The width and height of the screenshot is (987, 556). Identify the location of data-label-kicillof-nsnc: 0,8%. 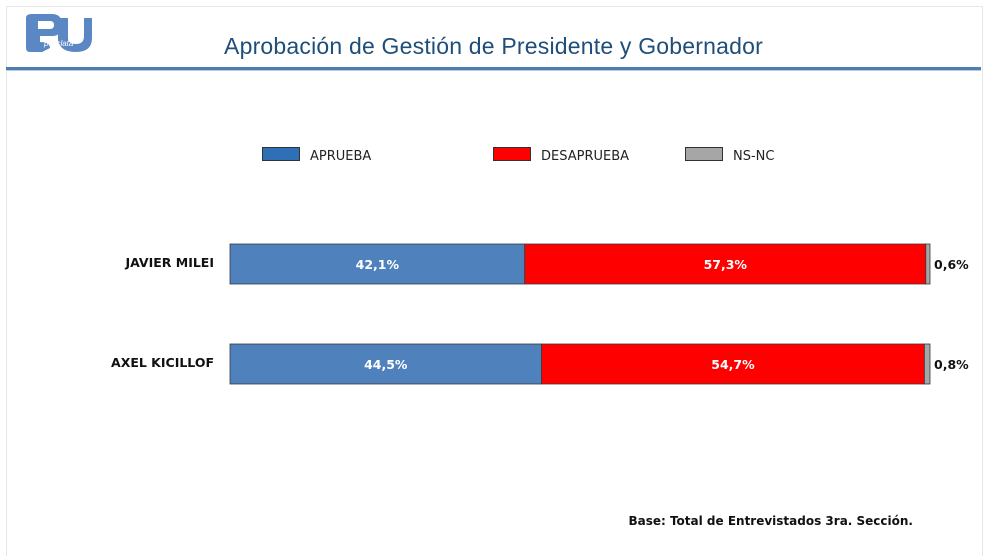
(951, 364).